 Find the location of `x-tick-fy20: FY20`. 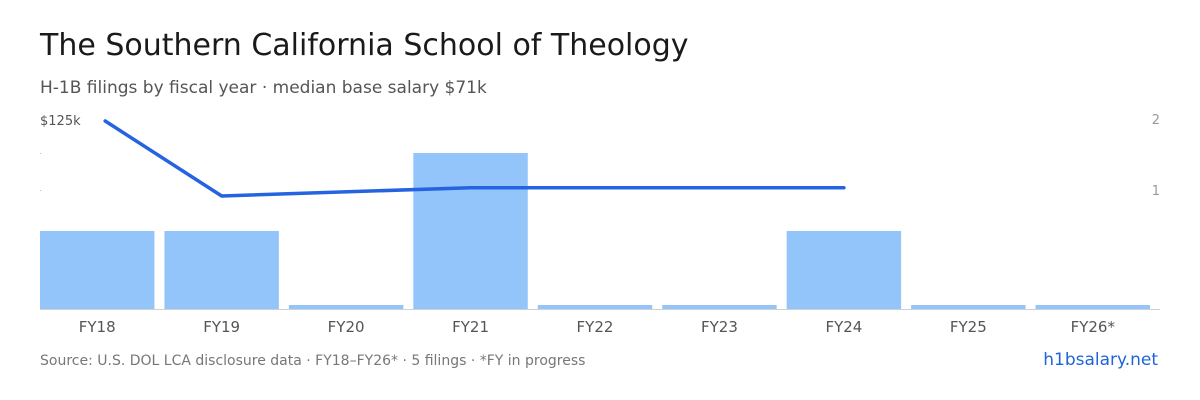

x-tick-fy20: FY20 is located at coordinates (346, 327).